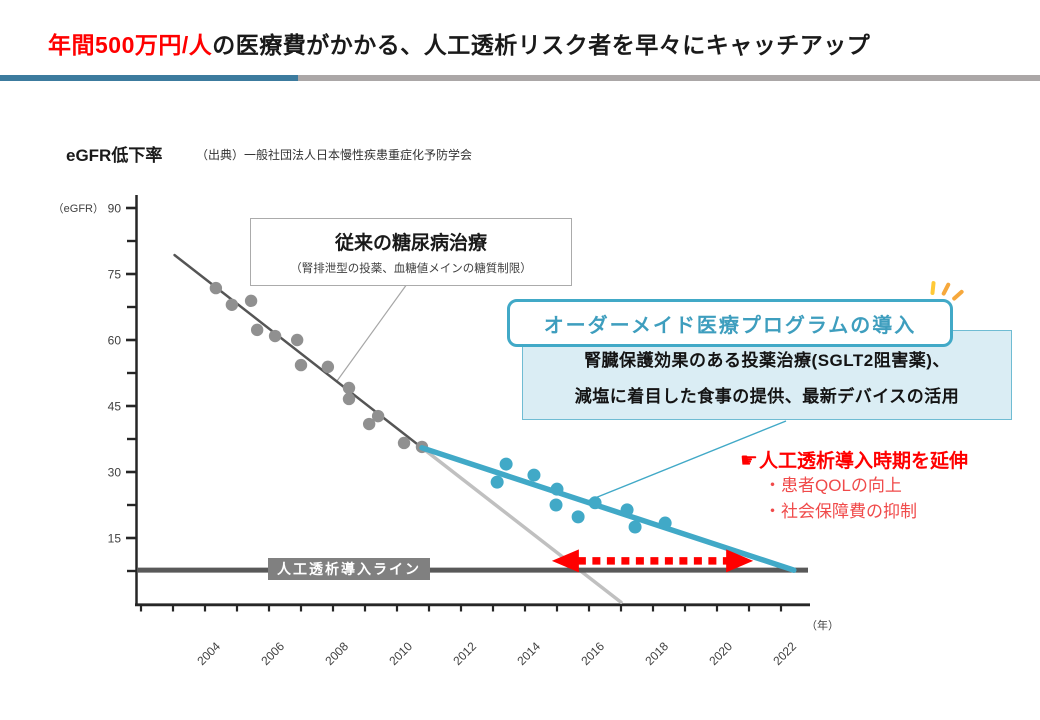  I want to click on header-rule-gray, so click(669, 78).